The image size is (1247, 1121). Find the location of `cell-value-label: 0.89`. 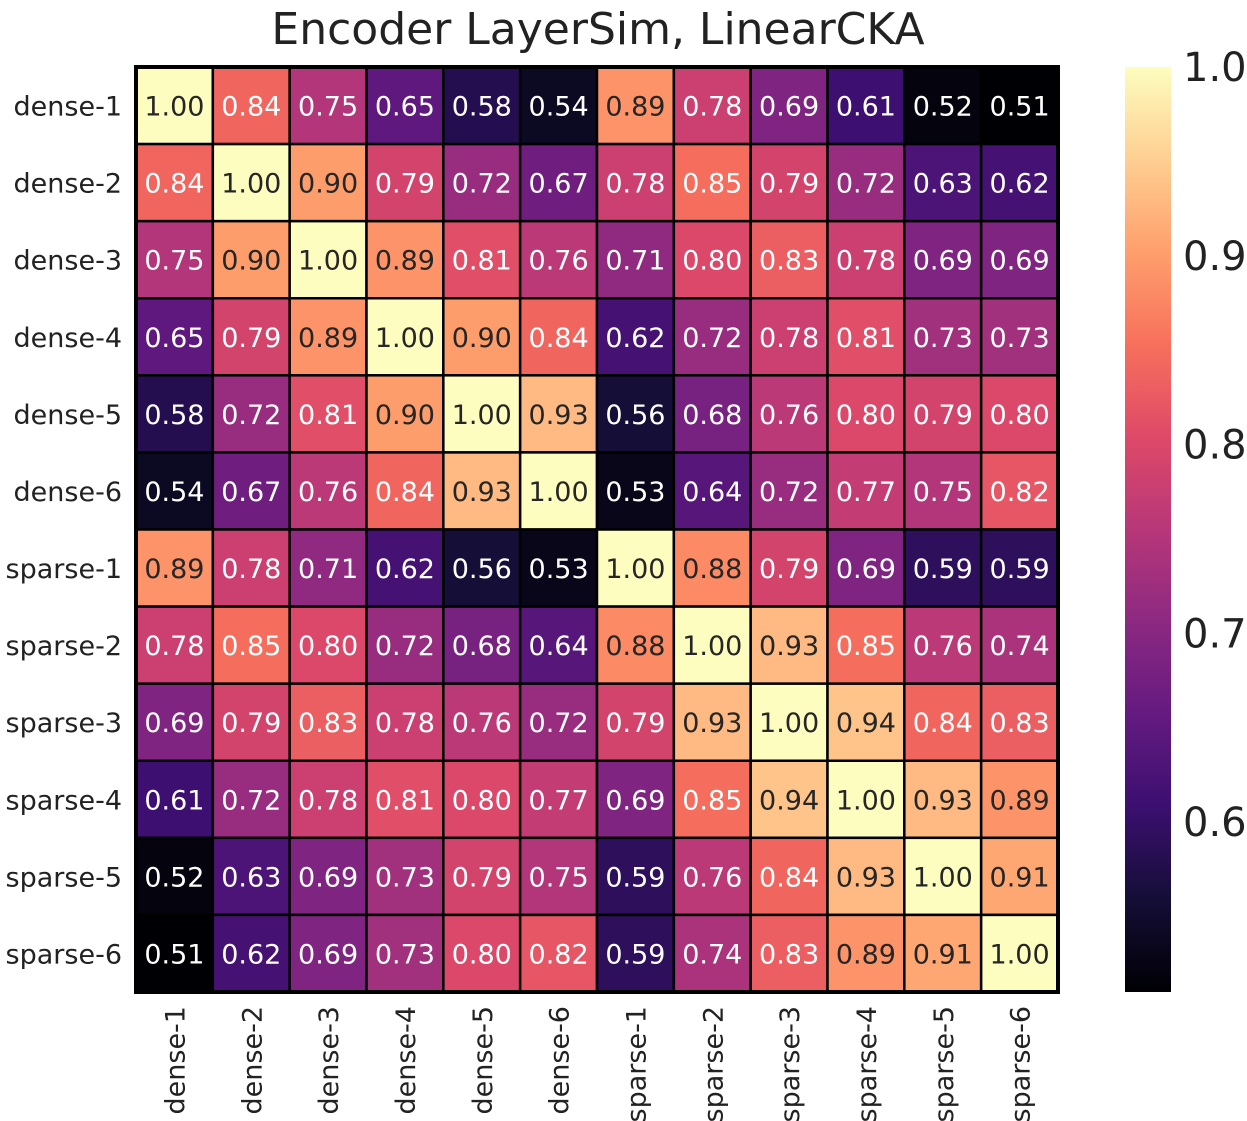

cell-value-label: 0.89 is located at coordinates (866, 954).